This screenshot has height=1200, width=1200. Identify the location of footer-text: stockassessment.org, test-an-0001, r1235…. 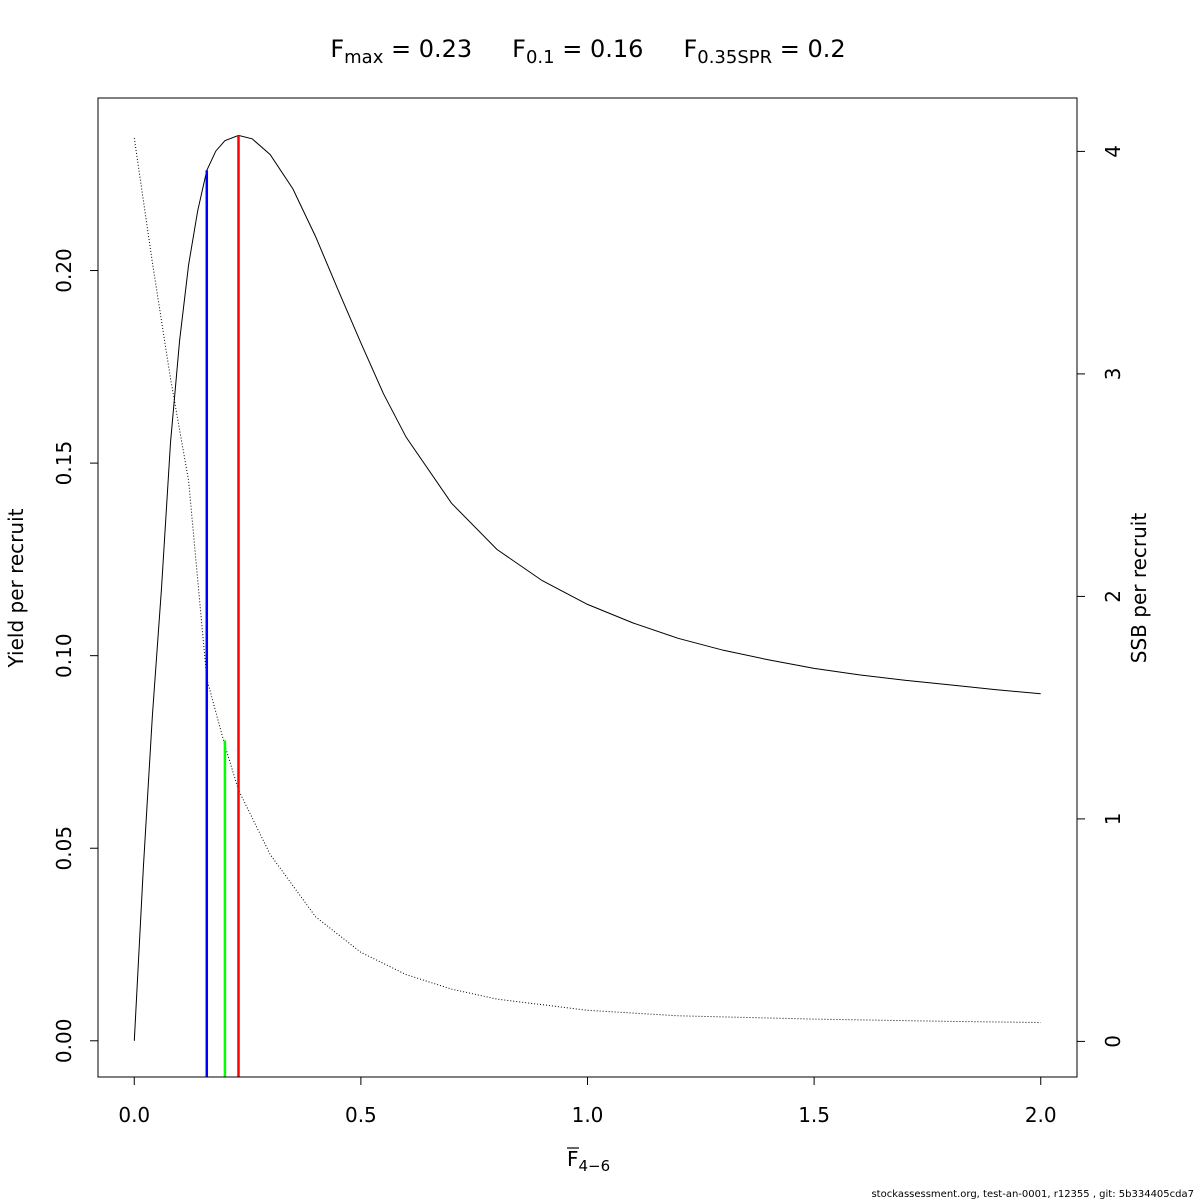
(1032, 1194).